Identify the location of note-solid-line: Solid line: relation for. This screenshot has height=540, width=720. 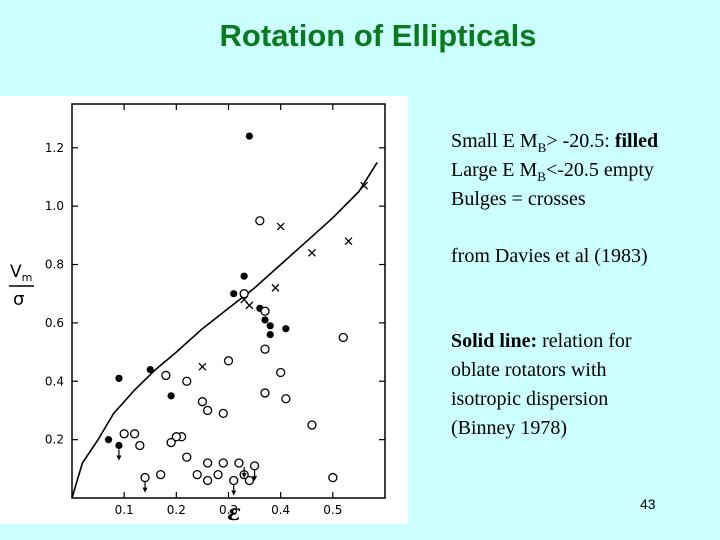
(541, 341).